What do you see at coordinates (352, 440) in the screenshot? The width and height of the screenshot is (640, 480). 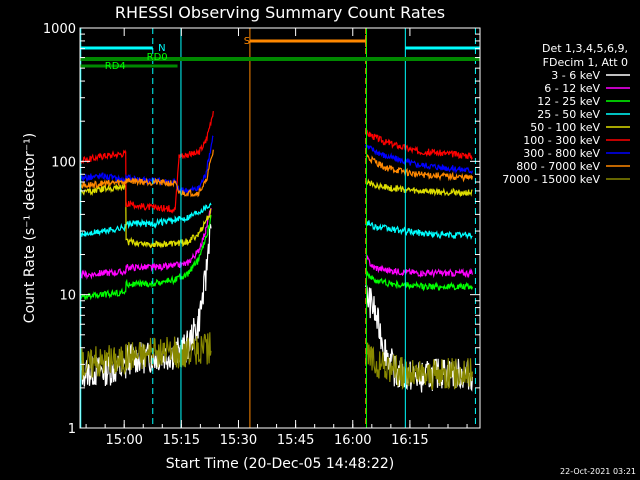 I see `x-tick-label: 16:00` at bounding box center [352, 440].